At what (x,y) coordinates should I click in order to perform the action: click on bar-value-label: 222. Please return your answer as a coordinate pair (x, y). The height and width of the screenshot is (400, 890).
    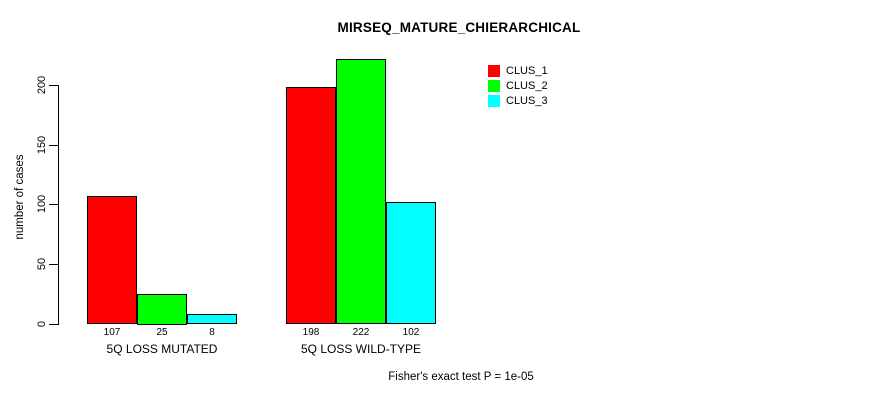
    Looking at the image, I should click on (361, 332).